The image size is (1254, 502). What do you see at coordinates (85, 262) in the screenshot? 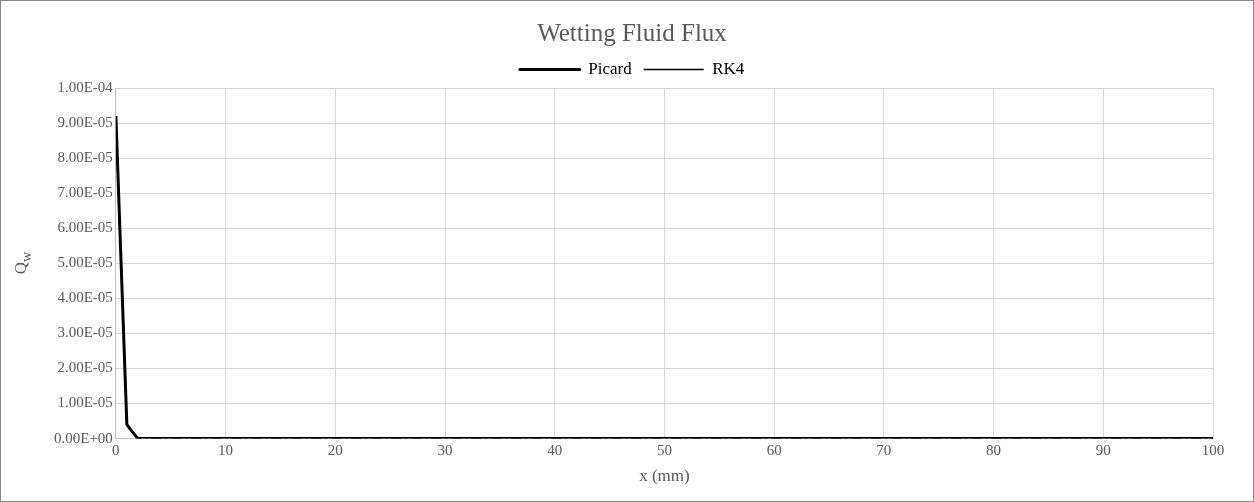
I see `y-tick-label: 5.00E-05` at bounding box center [85, 262].